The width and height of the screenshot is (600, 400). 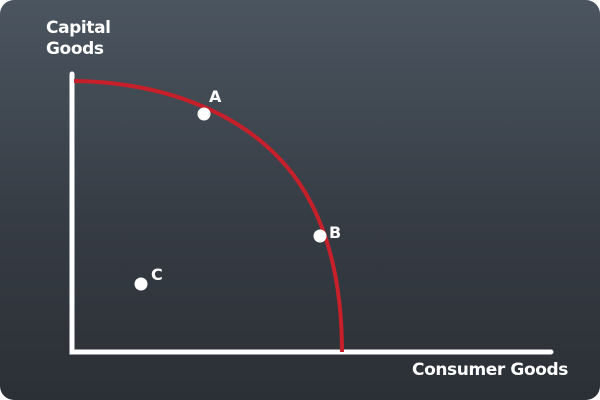 I want to click on point-c-label: C, so click(x=157, y=274).